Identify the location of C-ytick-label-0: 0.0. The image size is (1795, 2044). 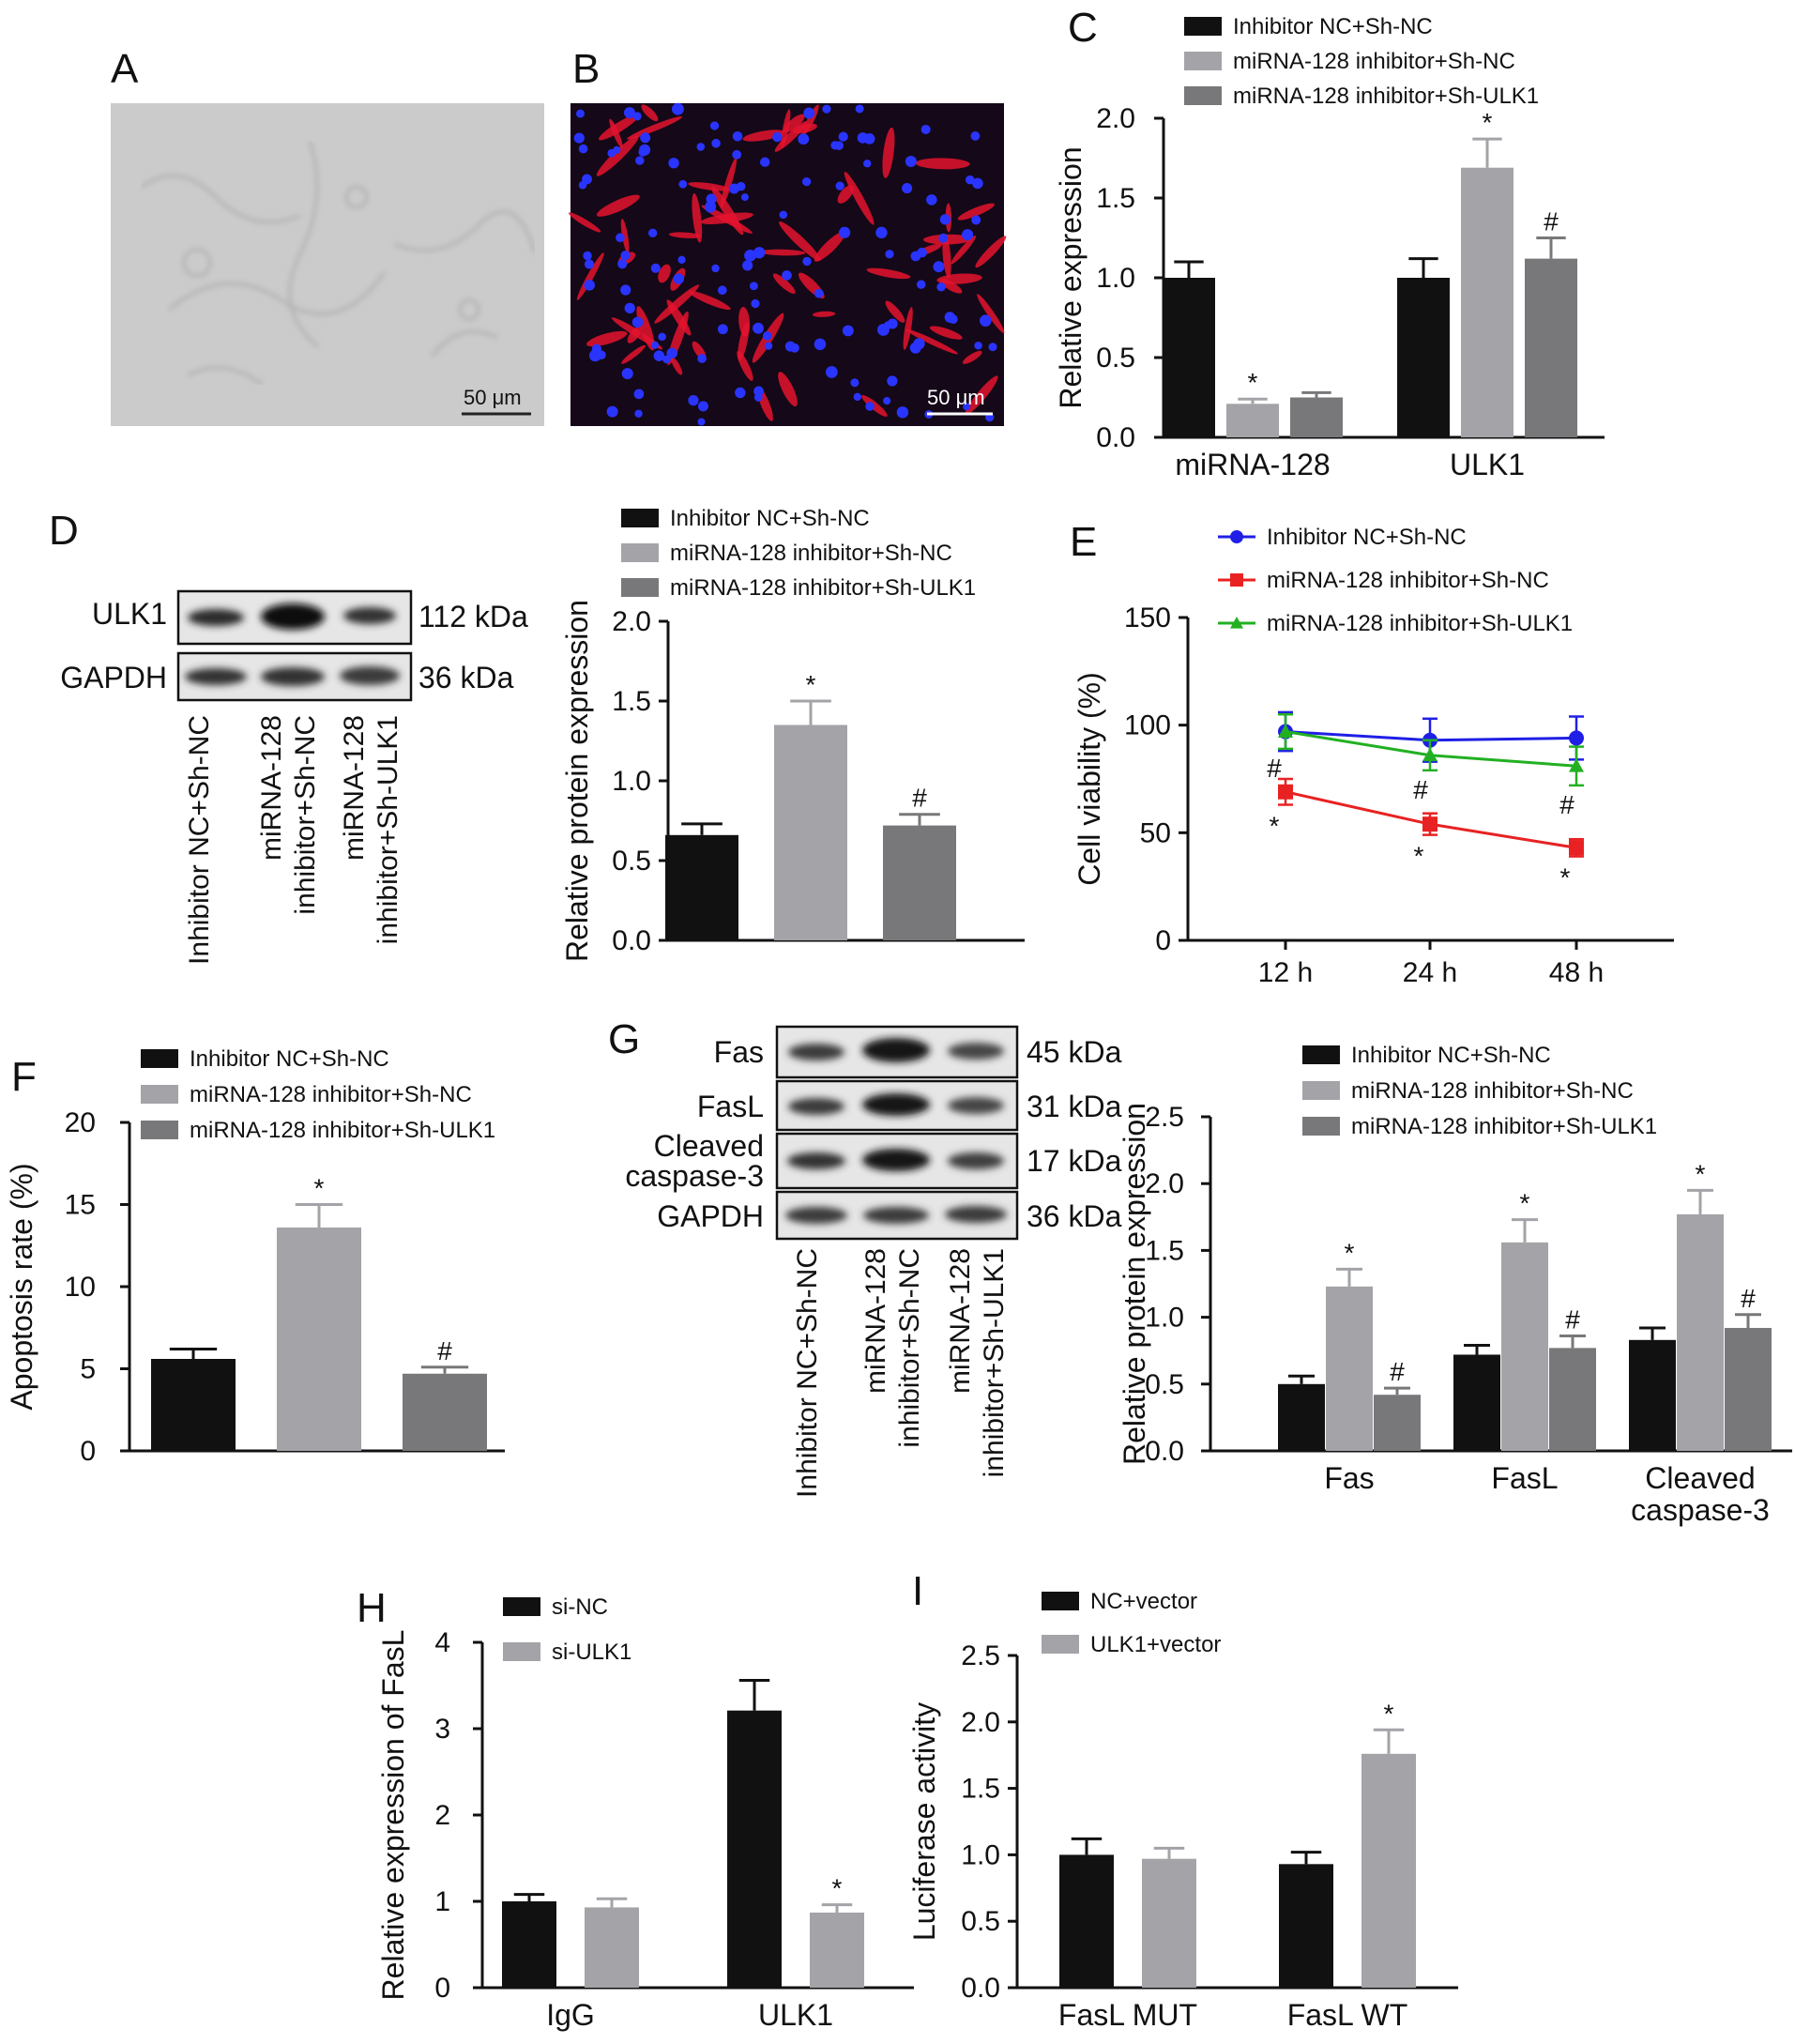
(1116, 437).